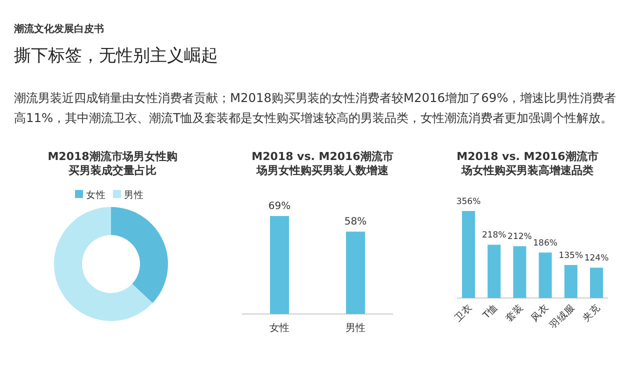 This screenshot has width=640, height=387. What do you see at coordinates (112, 164) in the screenshot?
I see `chart-title: M2018潮流市场男女性购买男装成交量占比` at bounding box center [112, 164].